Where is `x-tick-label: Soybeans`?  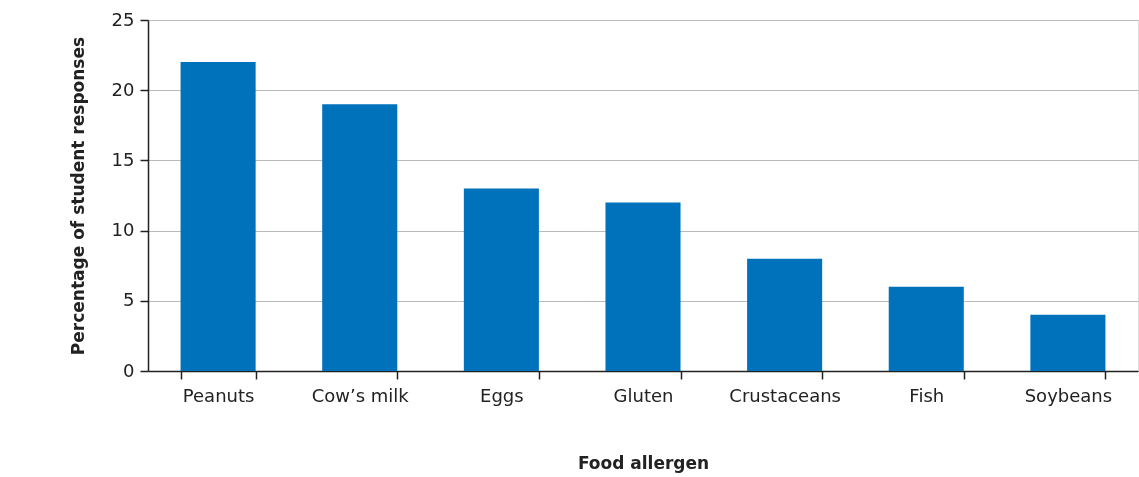
x-tick-label: Soybeans is located at coordinates (1068, 395).